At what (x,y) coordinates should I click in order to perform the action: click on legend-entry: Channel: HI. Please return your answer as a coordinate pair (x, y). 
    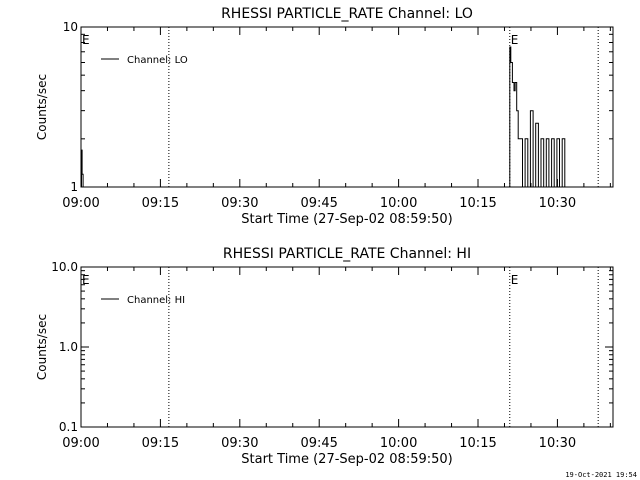
    Looking at the image, I should click on (156, 300).